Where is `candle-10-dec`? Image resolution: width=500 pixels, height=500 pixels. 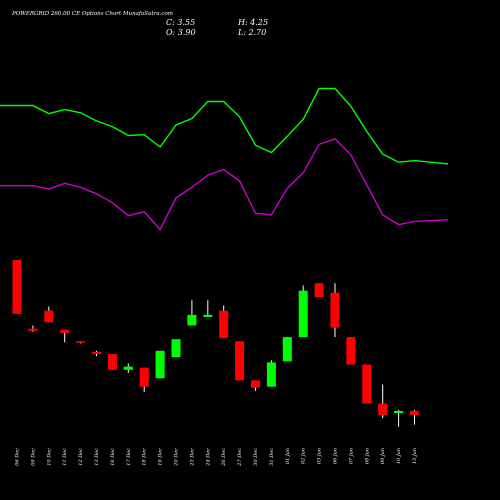 candle-10-dec is located at coordinates (49, 314).